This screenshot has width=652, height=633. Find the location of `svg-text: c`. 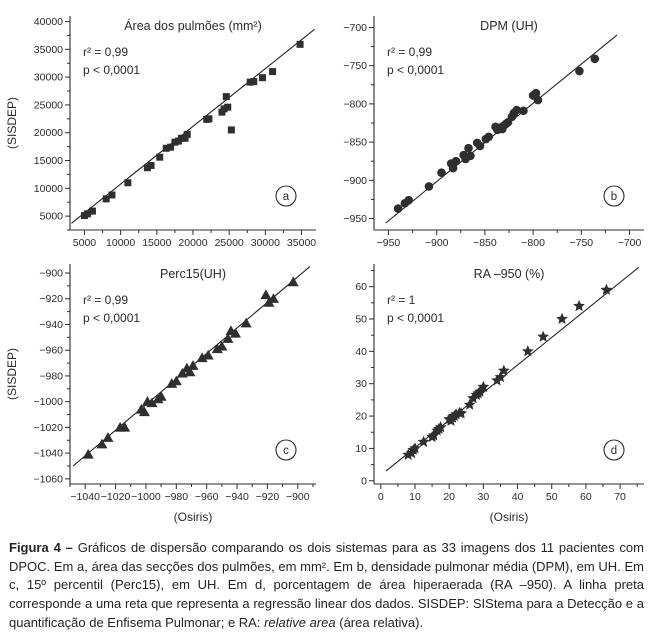

svg-text: c is located at coordinates (286, 451).